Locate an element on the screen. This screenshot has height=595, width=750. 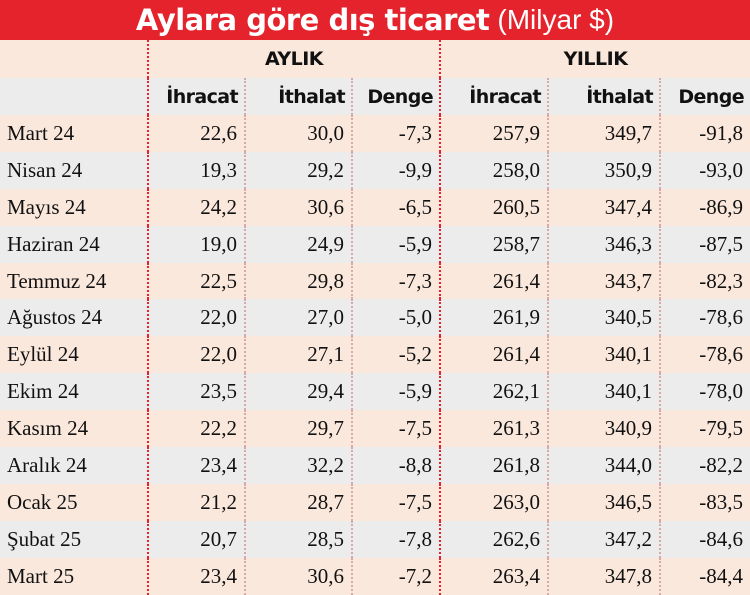
group-header-yearly: YILLIK is located at coordinates (594, 59).